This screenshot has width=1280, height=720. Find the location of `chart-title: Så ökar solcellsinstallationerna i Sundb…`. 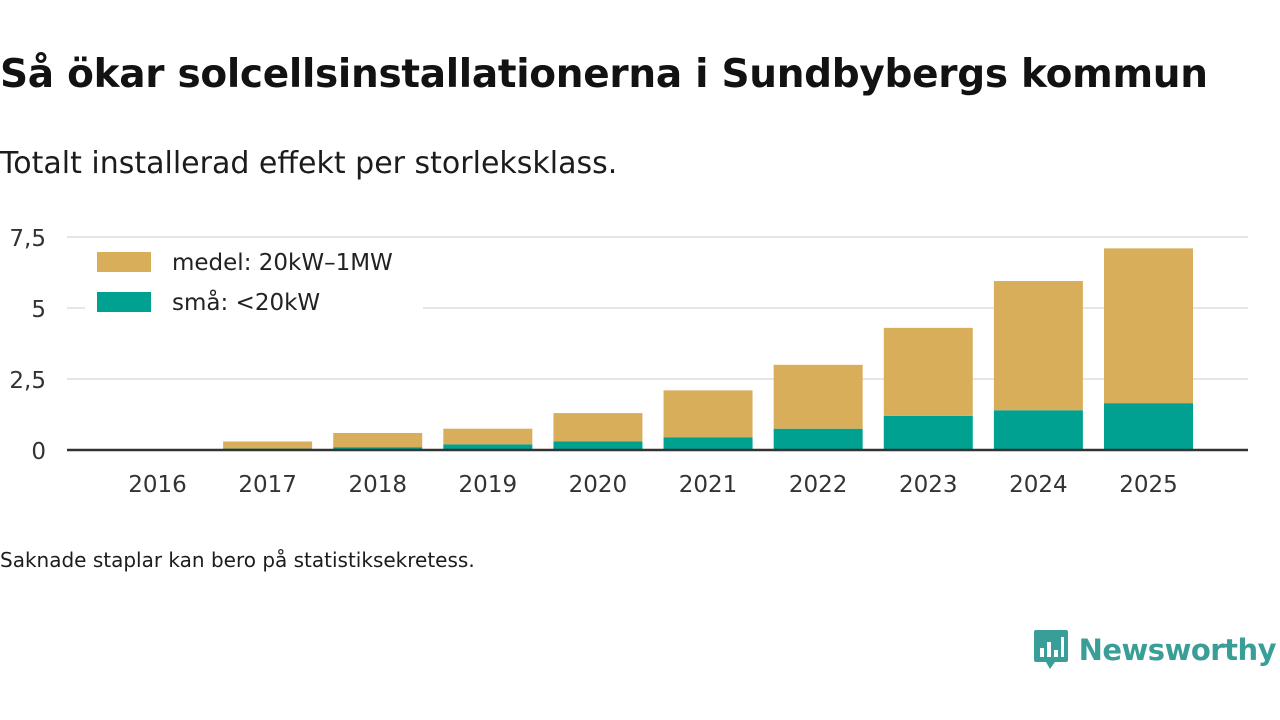

chart-title: Så ökar solcellsinstallationerna i Sundb… is located at coordinates (604, 74).